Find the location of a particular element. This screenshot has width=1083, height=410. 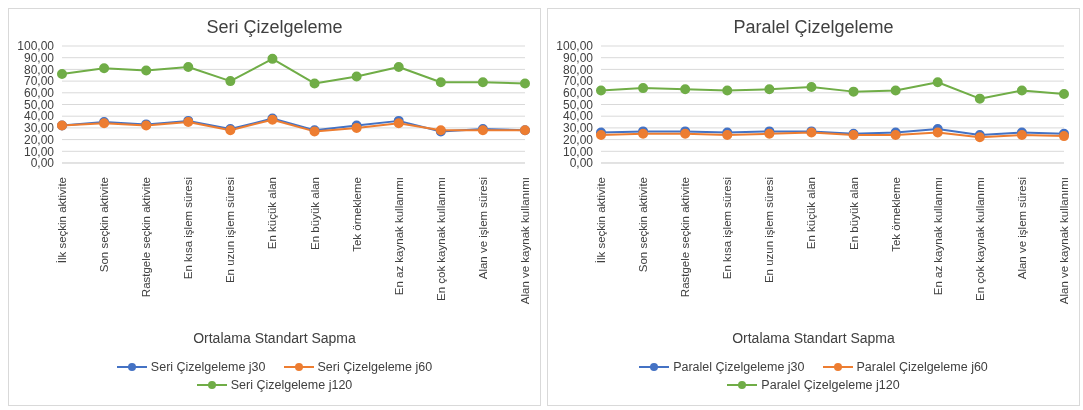

legend-label: Paralel Çizelgeleme j60 is located at coordinates (922, 367).